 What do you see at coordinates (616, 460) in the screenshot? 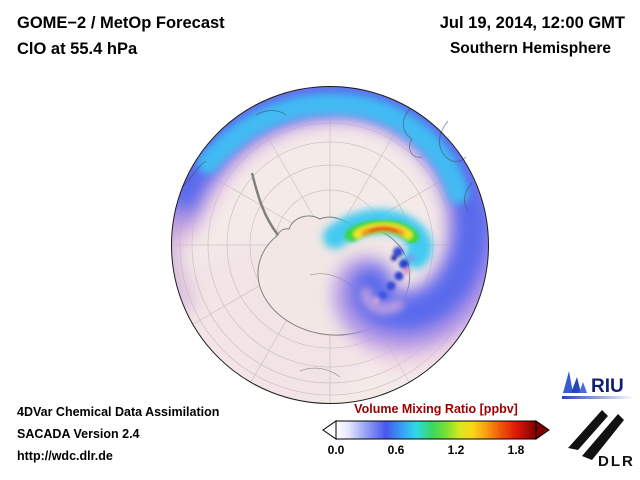
I see `dlr-logo-text: DLR` at bounding box center [616, 460].